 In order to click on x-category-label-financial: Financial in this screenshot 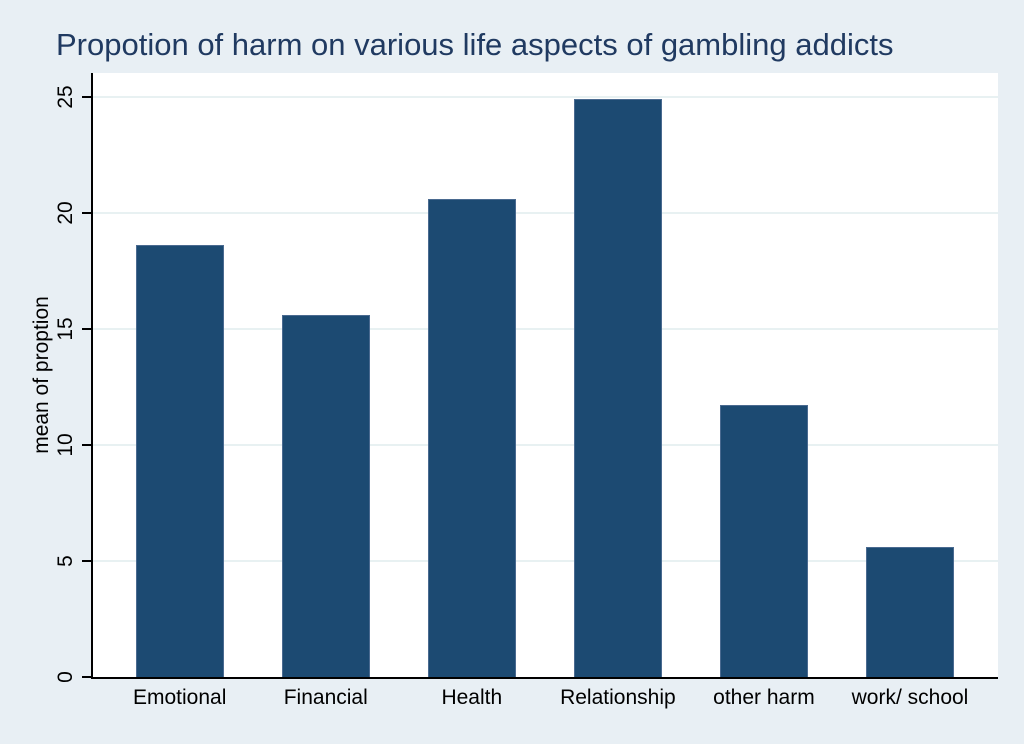, I will do `click(325, 697)`.